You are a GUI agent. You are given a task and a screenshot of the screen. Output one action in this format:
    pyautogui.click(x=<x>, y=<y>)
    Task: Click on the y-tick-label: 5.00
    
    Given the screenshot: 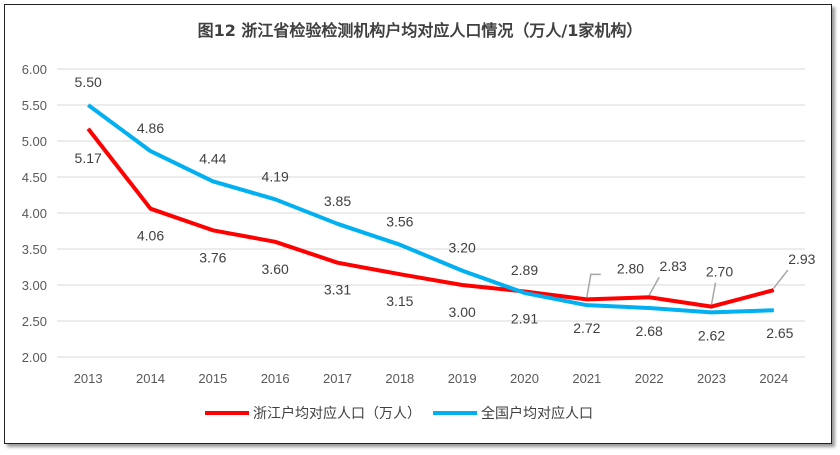 What is the action you would take?
    pyautogui.click(x=34, y=141)
    